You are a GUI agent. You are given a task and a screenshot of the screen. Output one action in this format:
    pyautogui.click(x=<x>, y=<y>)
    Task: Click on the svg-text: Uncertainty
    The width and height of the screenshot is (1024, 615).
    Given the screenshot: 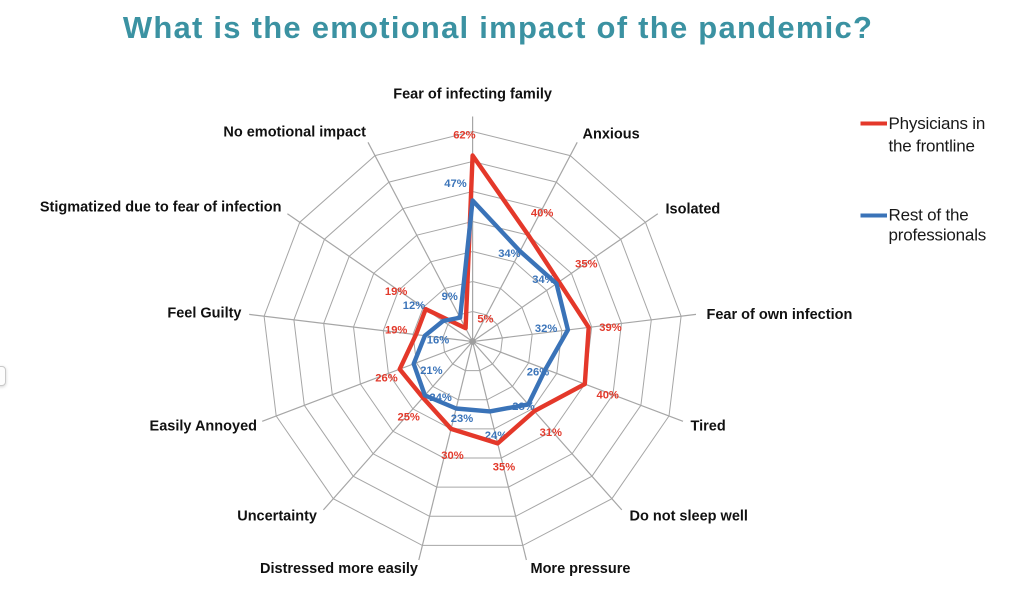 What is the action you would take?
    pyautogui.click(x=277, y=517)
    